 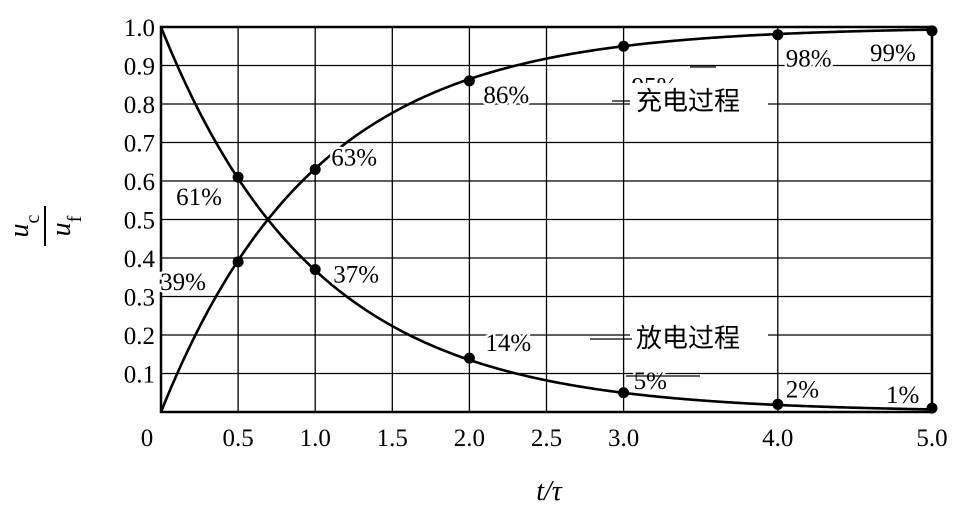 I want to click on charging-series-name: 充电过程, so click(x=688, y=102).